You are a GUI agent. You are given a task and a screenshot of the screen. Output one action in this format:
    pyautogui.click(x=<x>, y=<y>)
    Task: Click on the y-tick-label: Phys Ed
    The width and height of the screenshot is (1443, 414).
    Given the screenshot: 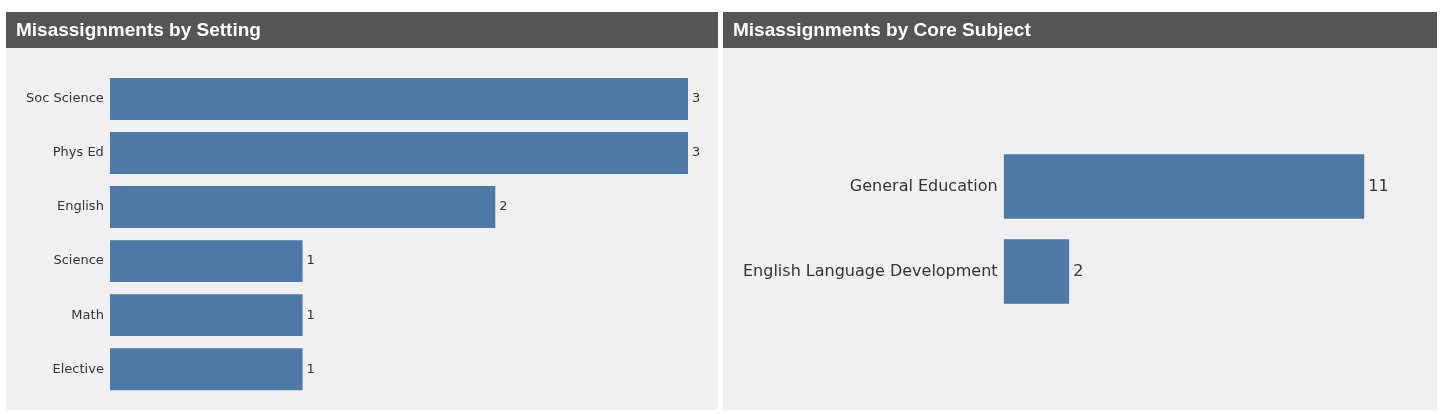 What is the action you would take?
    pyautogui.click(x=78, y=152)
    